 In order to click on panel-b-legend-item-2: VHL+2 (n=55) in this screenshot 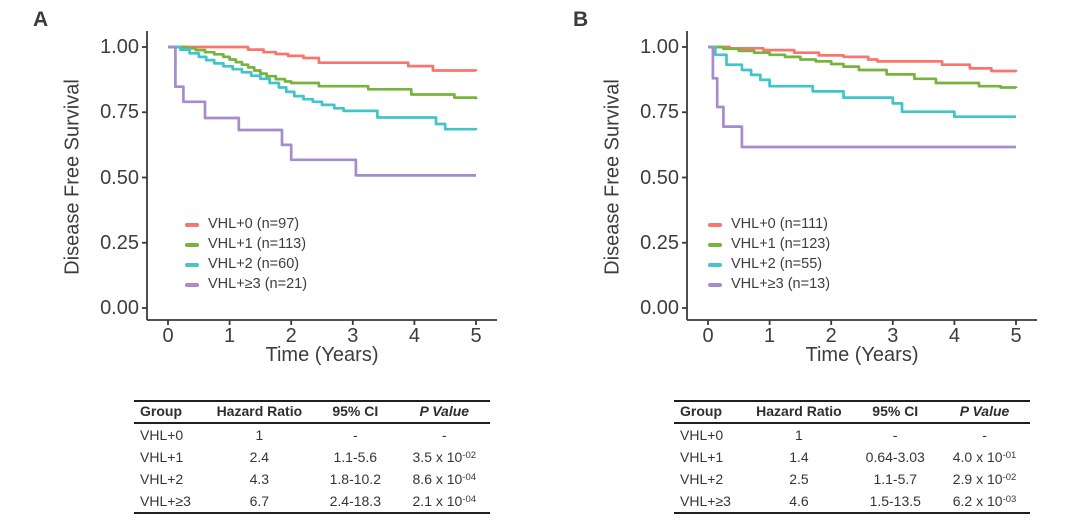, I will do `click(769, 264)`.